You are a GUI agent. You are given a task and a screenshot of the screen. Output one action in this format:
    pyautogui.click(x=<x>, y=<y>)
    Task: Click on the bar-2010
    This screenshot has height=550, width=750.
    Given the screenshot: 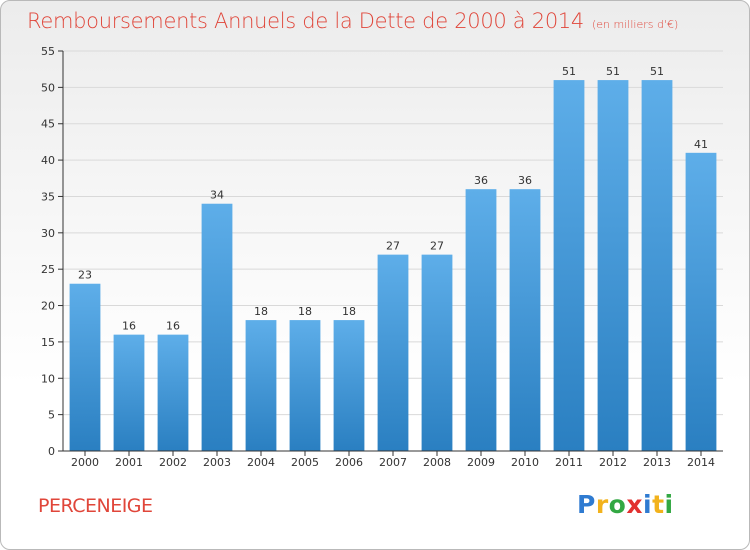 What is the action you would take?
    pyautogui.click(x=525, y=320)
    